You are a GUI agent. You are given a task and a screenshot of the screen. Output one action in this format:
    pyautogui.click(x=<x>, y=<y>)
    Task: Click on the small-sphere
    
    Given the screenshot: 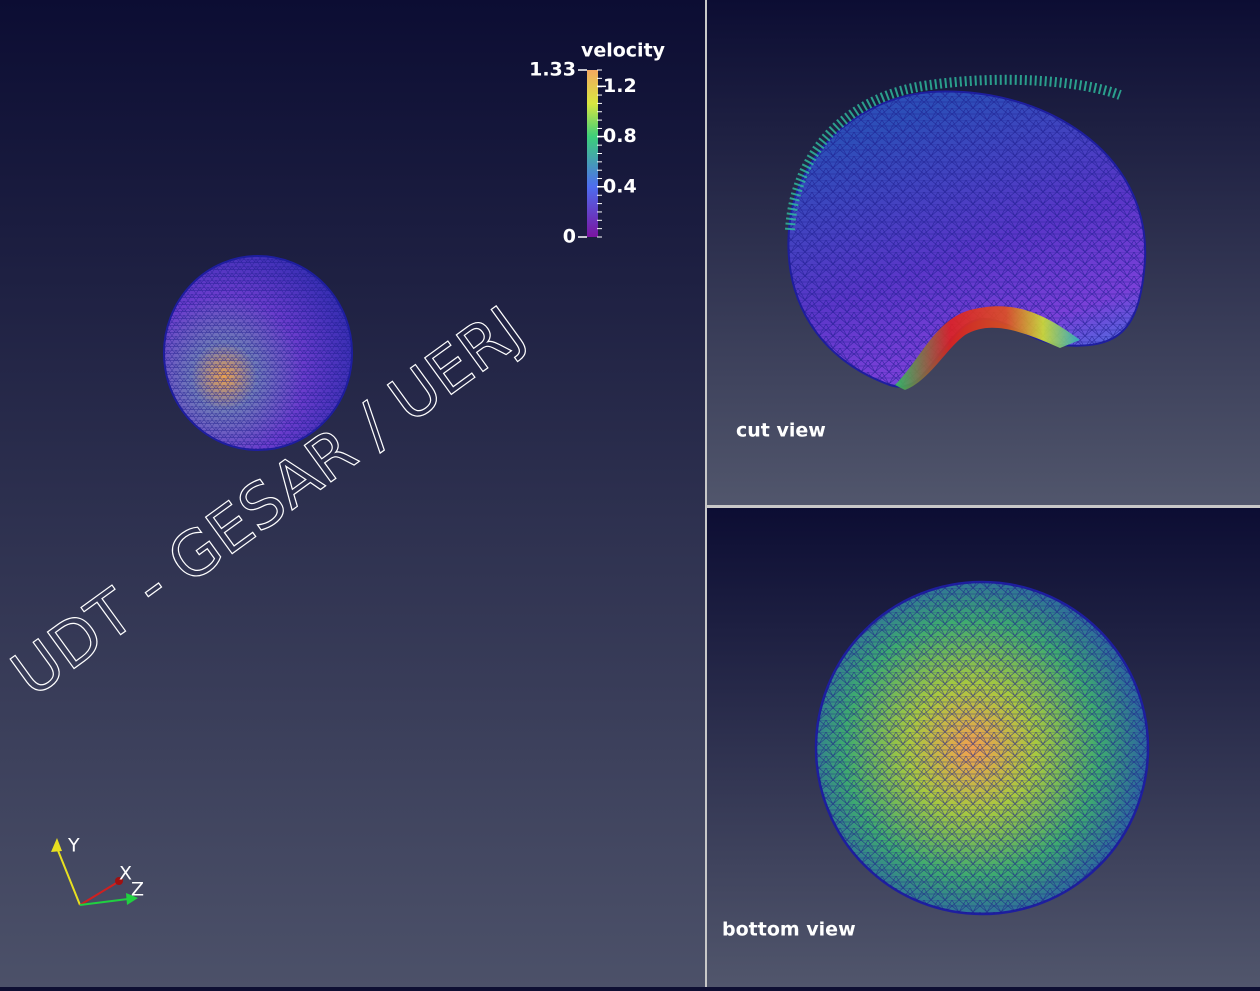 What is the action you would take?
    pyautogui.click(x=258, y=353)
    